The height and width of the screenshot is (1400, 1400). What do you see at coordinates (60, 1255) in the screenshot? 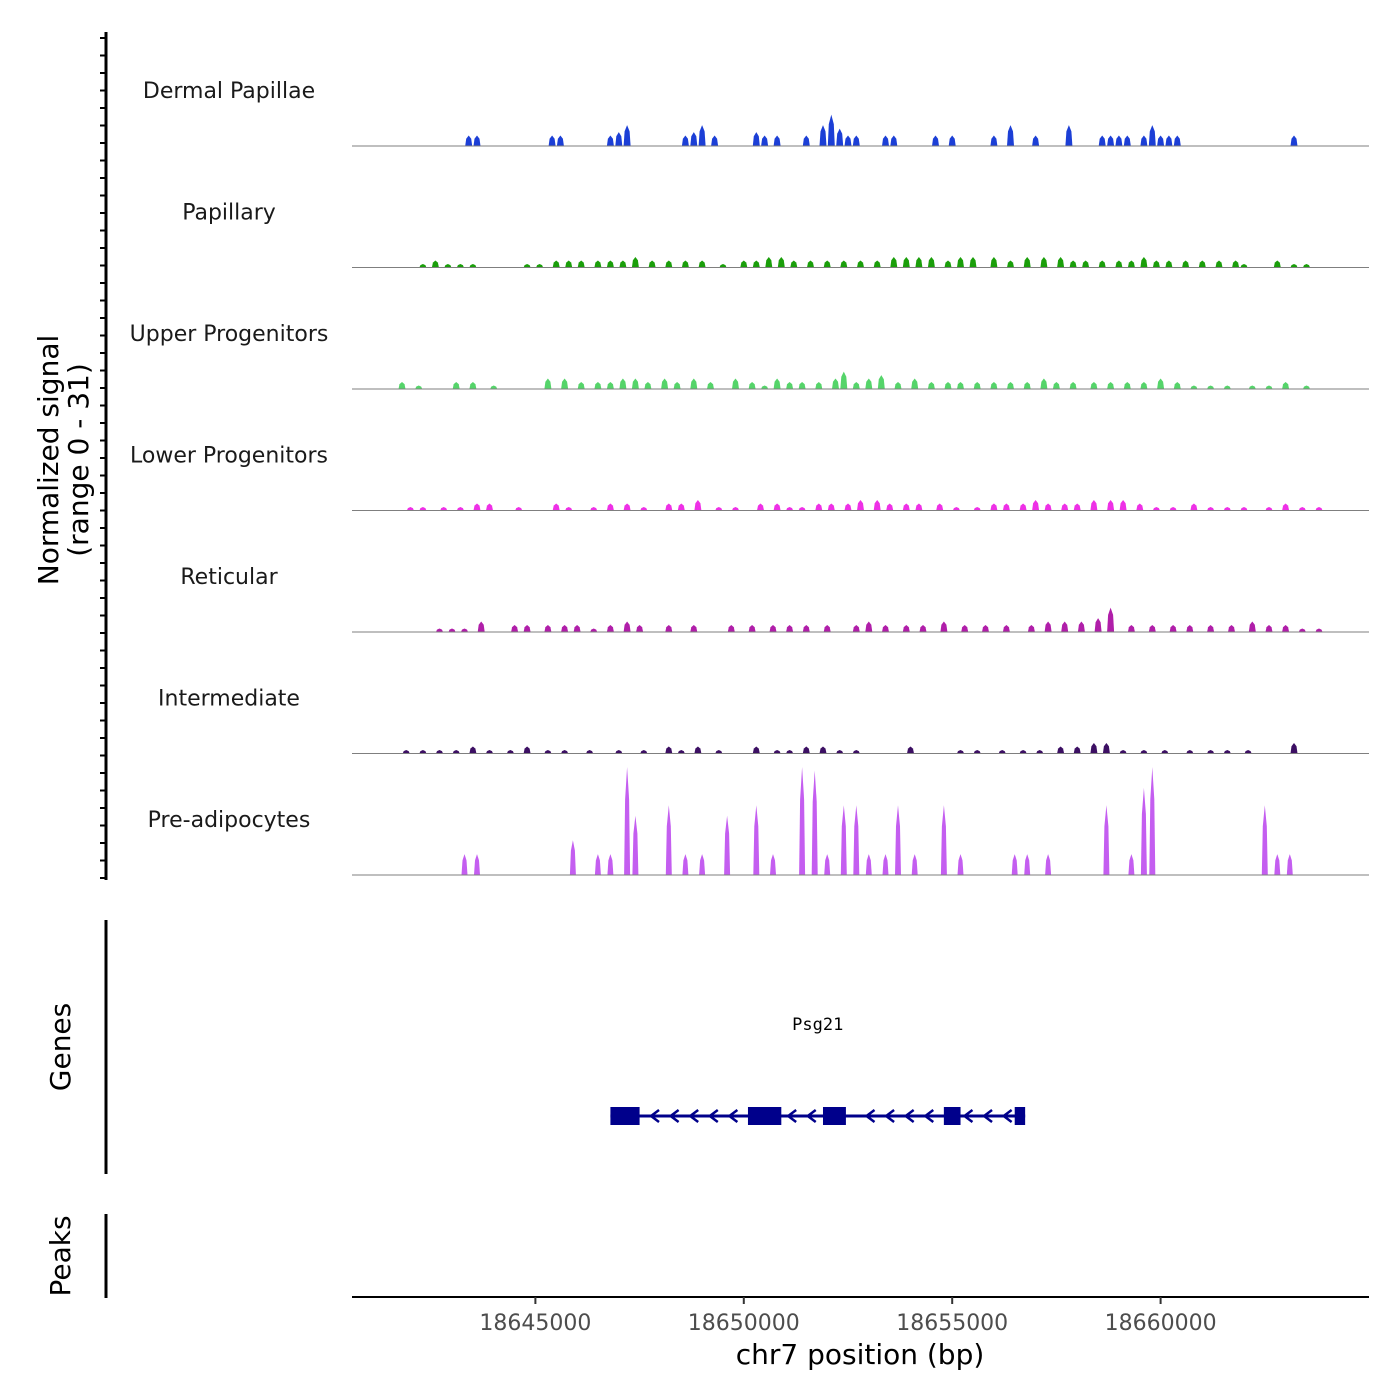
I see `peaks-track-title: Peaks` at bounding box center [60, 1255].